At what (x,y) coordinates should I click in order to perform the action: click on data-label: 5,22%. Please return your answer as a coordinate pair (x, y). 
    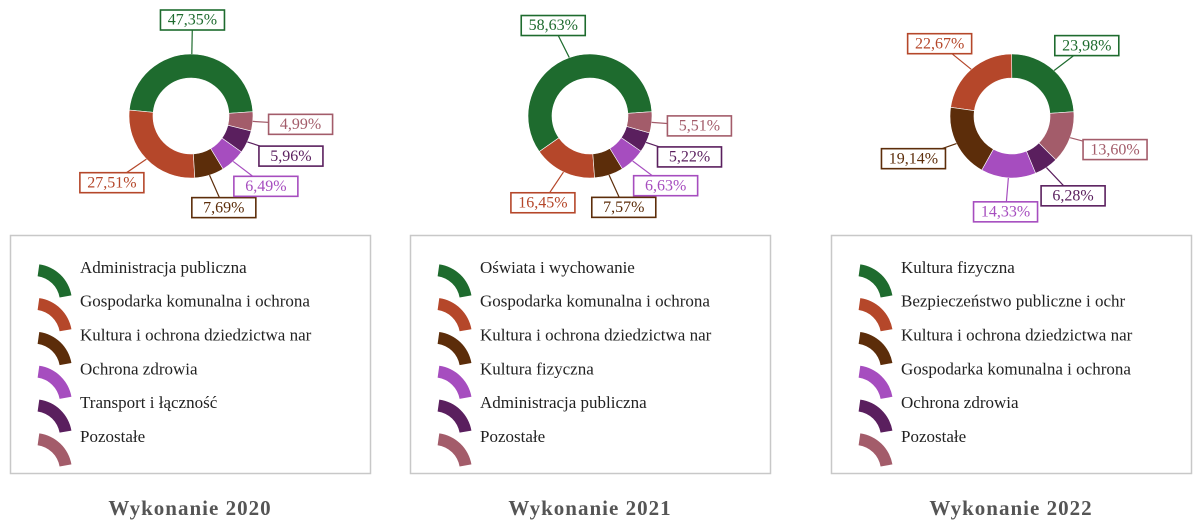
    Looking at the image, I should click on (689, 157).